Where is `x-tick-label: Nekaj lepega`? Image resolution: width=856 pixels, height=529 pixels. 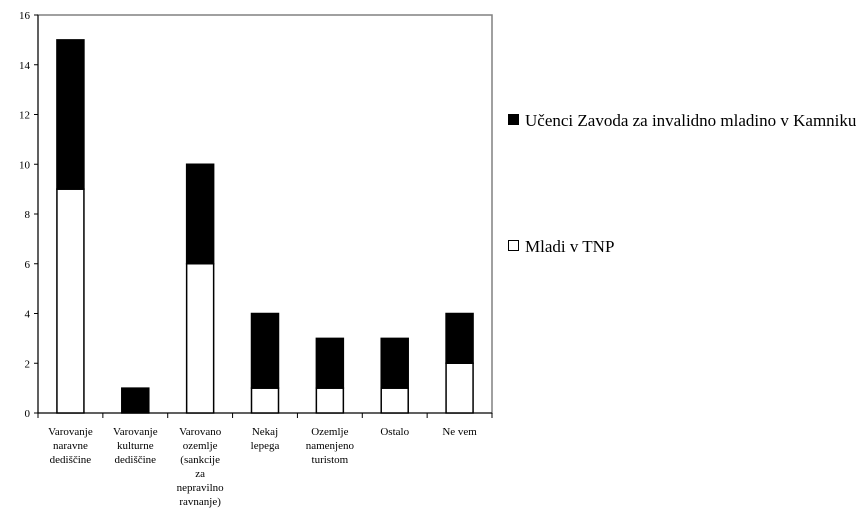
x-tick-label: Nekaj lepega is located at coordinates (265, 439).